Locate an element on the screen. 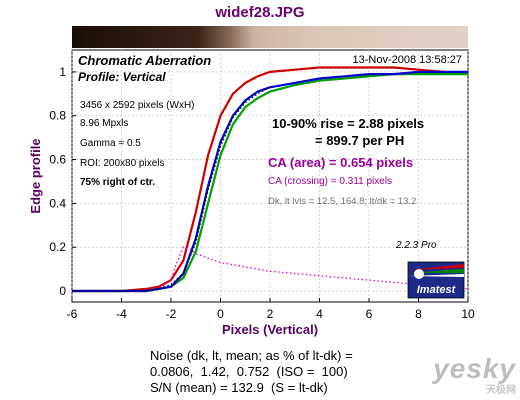 The image size is (520, 400). per-ph-text: = 899.7 per PH is located at coordinates (359, 140).